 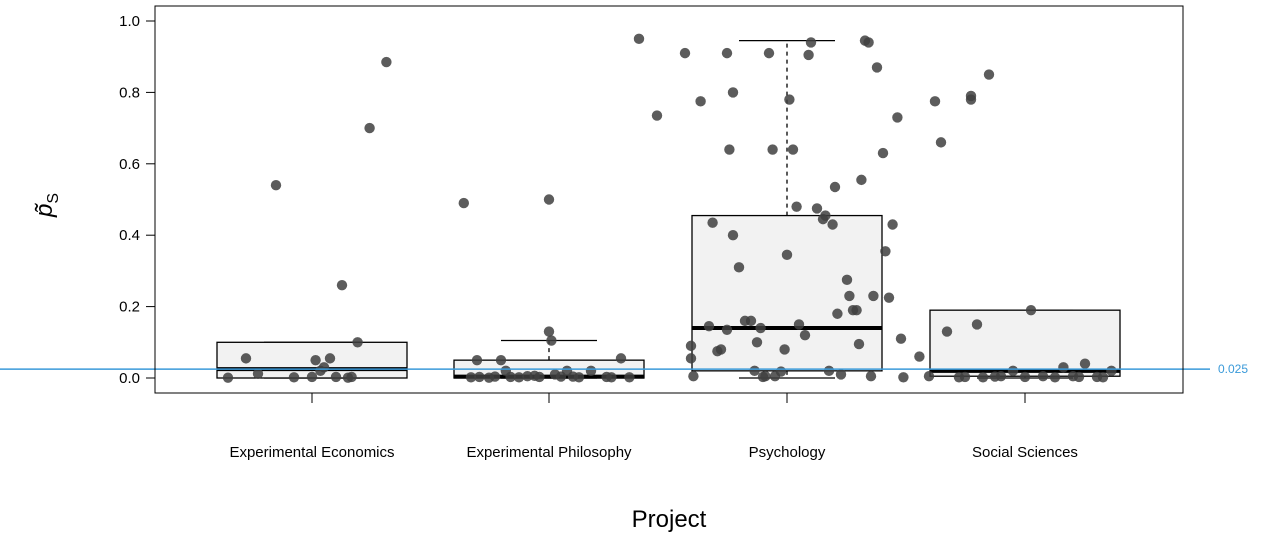 I want to click on x-tick-label: Social Sciences, so click(x=1025, y=452).